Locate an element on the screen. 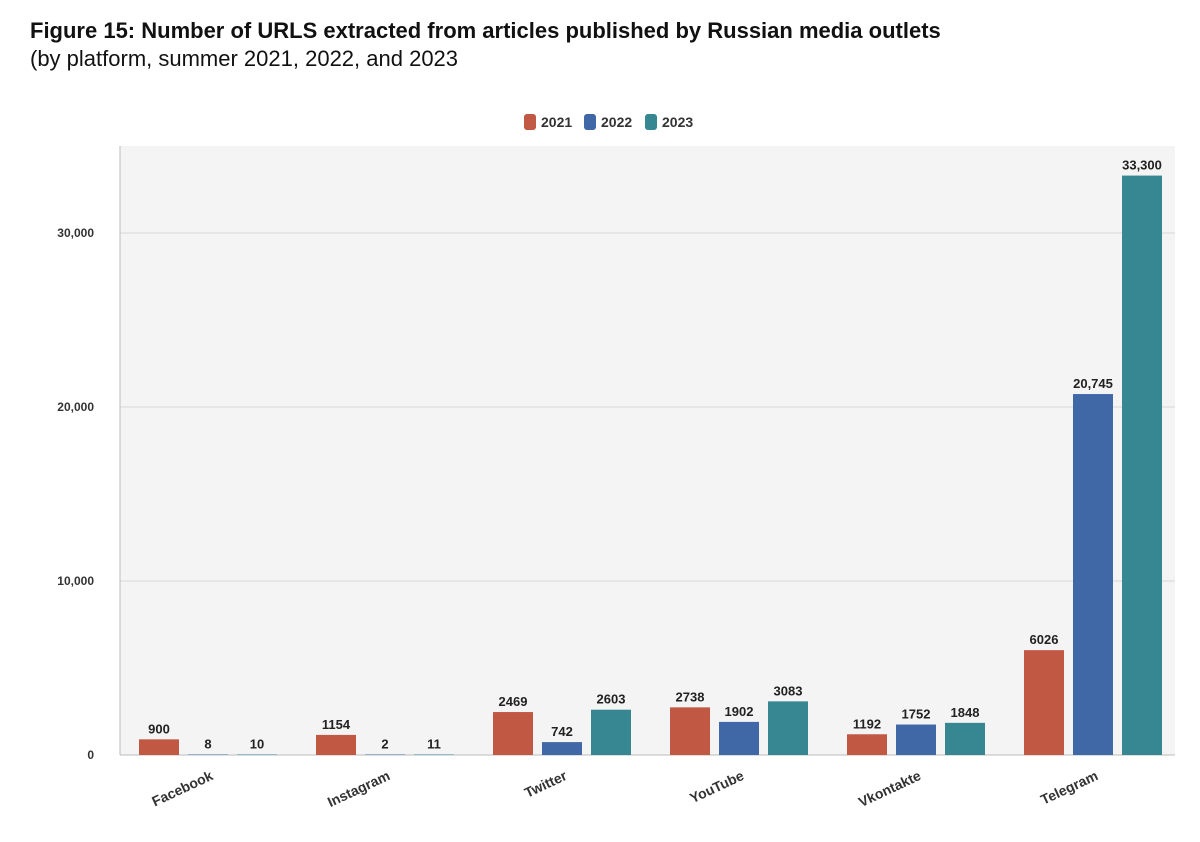 The height and width of the screenshot is (842, 1200). data-label: 2603 is located at coordinates (611, 699).